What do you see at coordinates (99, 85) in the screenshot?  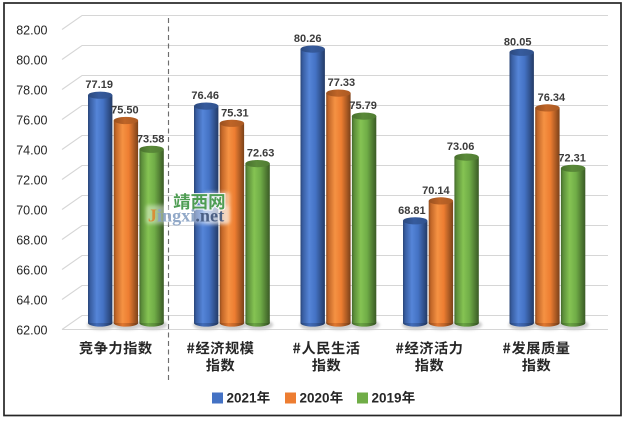 I see `svg-text: 77.19` at bounding box center [99, 85].